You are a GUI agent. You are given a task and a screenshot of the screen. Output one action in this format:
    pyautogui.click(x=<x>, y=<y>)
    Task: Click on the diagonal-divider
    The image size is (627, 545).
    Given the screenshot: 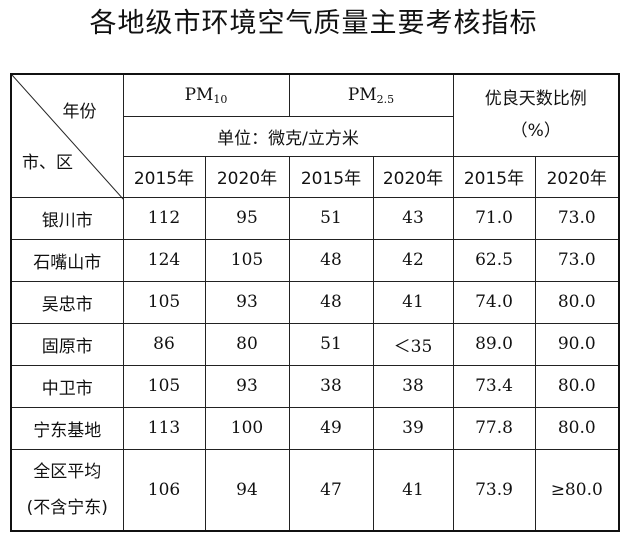 What is the action you would take?
    pyautogui.click(x=68, y=137)
    